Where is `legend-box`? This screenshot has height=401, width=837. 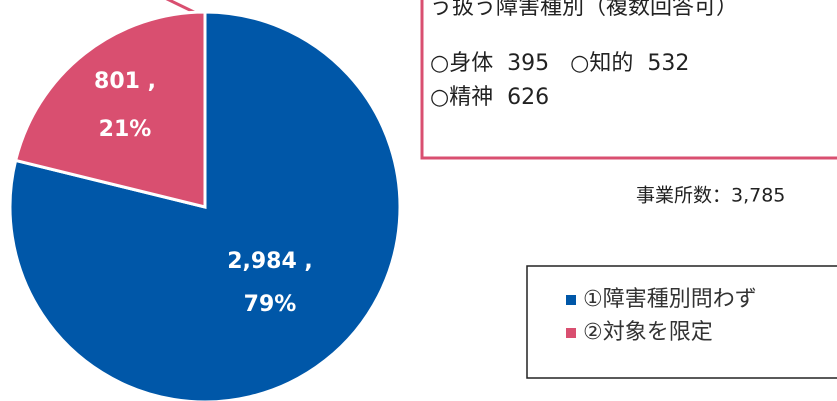 legend-box is located at coordinates (681, 322).